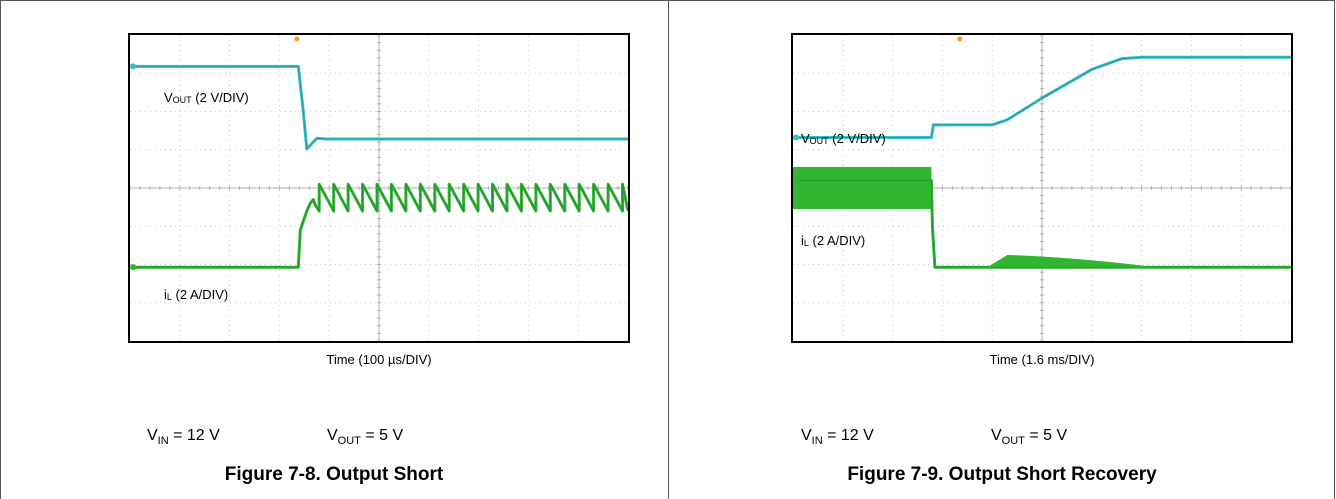 Image resolution: width=1336 pixels, height=499 pixels. I want to click on x-axis-label: Time (100 µs/DIV), so click(379, 359).